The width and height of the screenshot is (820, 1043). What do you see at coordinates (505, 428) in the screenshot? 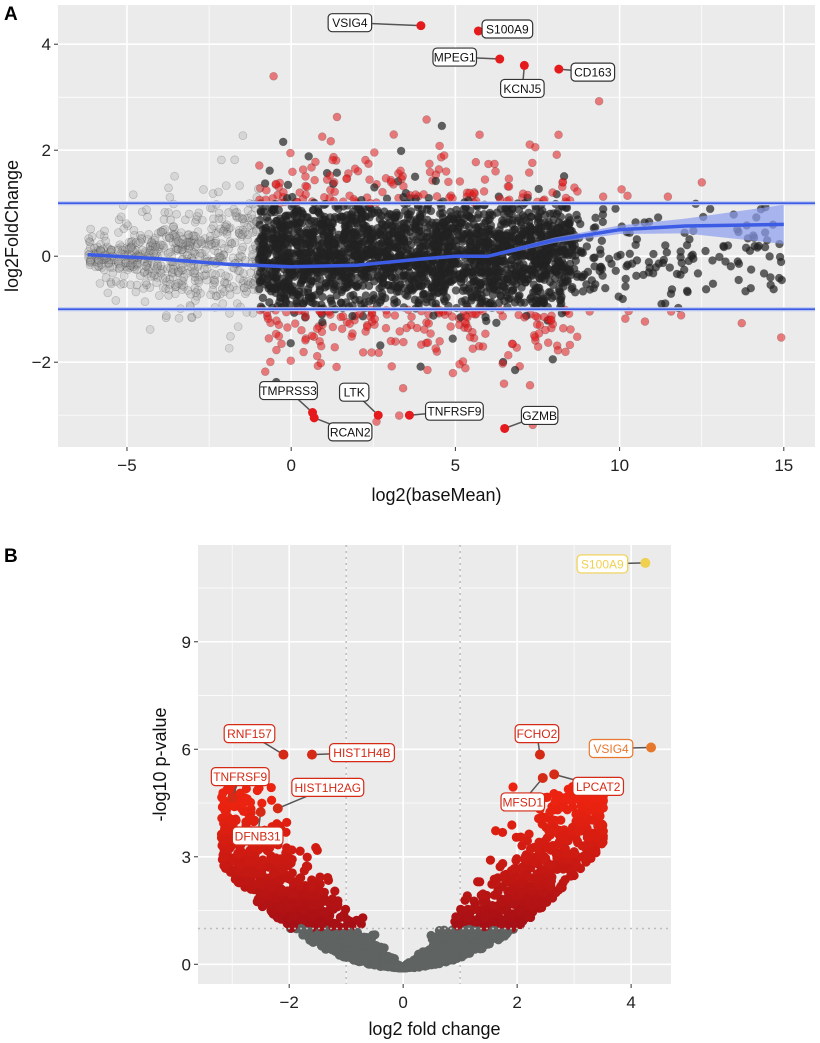
I see `labeled-point` at bounding box center [505, 428].